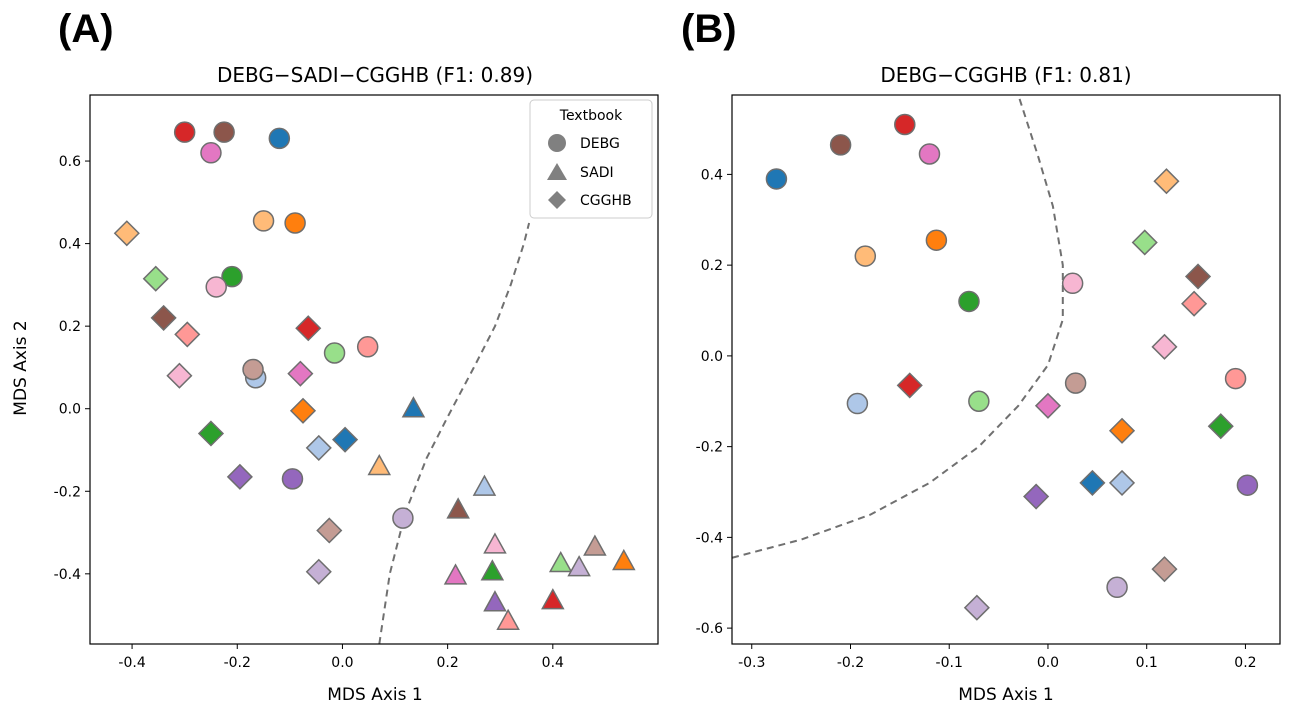 The image size is (1296, 709). What do you see at coordinates (345, 439) in the screenshot?
I see `panel-a-point-diamond-blue` at bounding box center [345, 439].